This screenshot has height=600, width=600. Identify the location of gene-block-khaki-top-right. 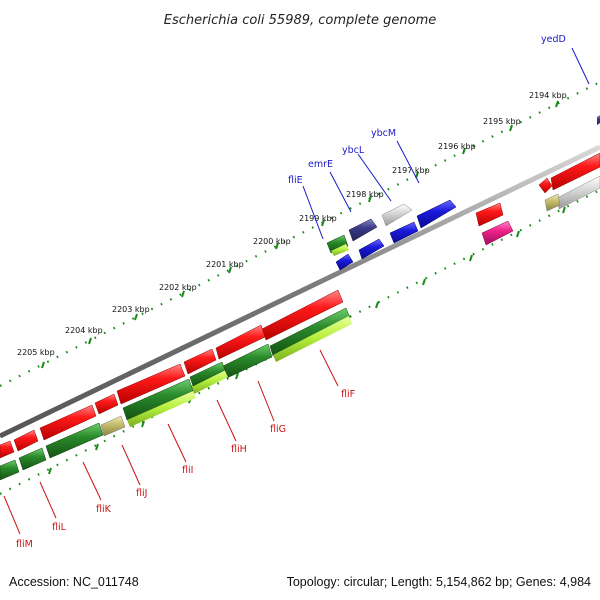
(552, 202).